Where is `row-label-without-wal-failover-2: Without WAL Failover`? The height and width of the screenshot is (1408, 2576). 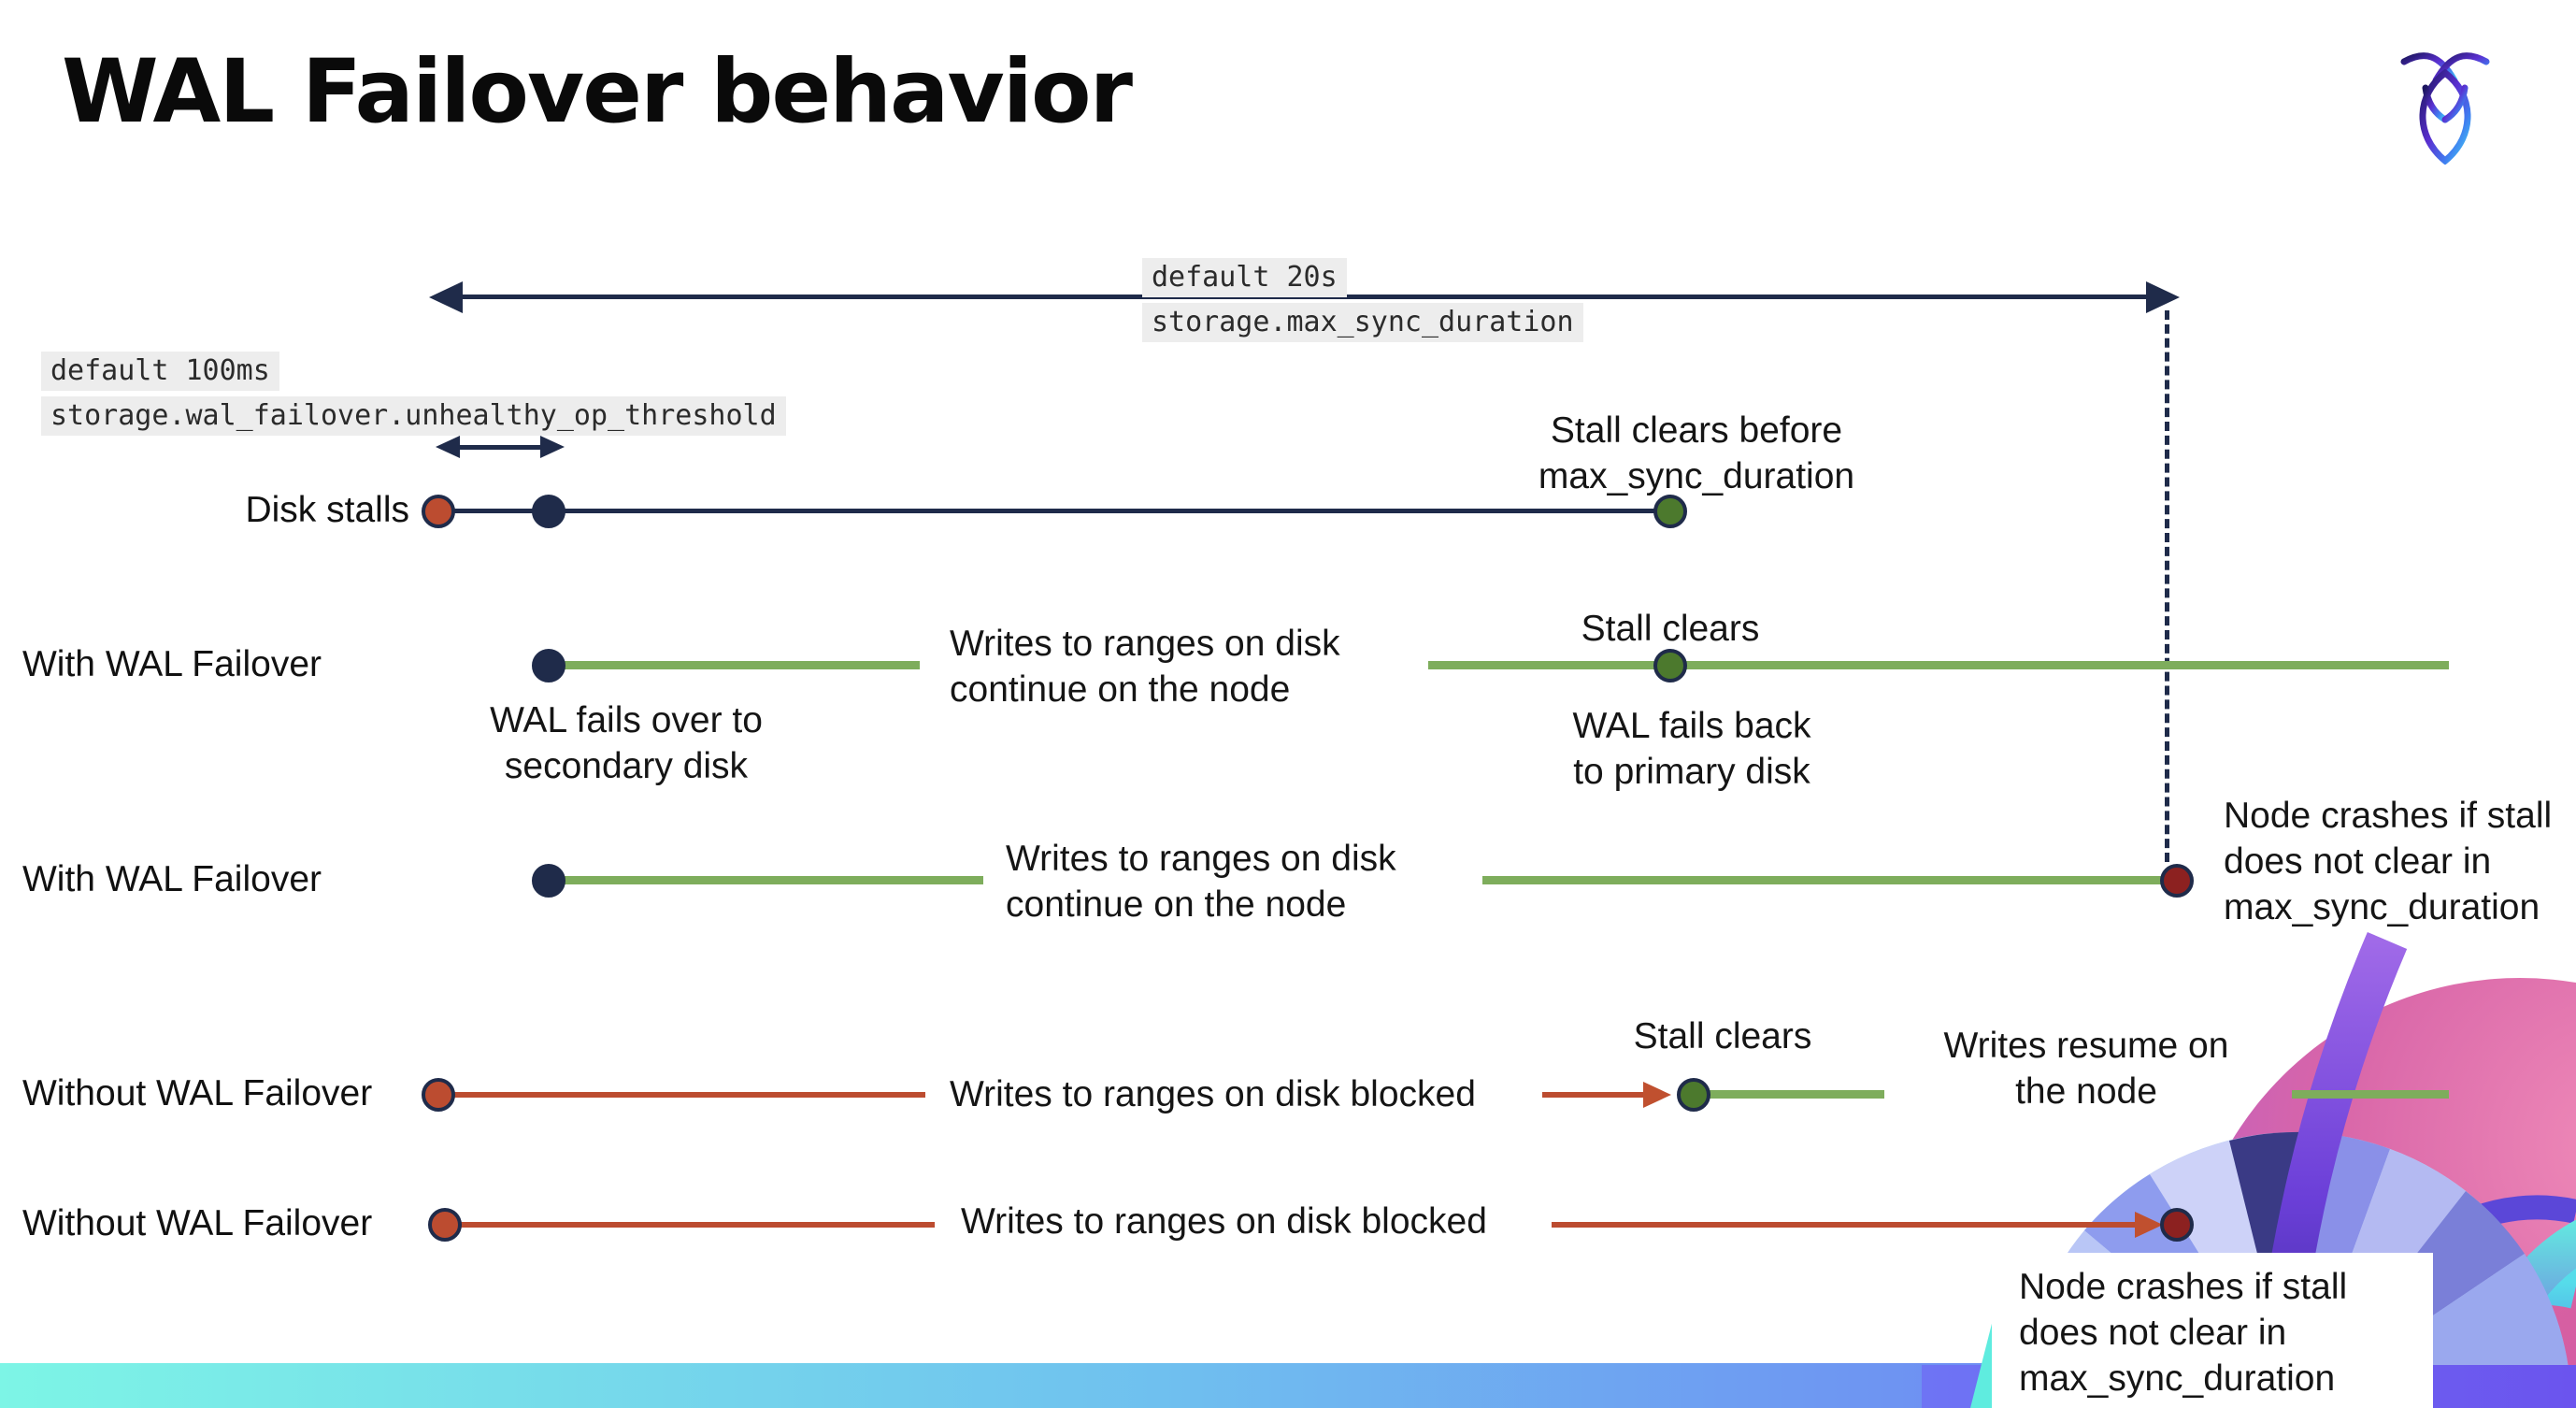 row-label-without-wal-failover-2: Without WAL Failover is located at coordinates (197, 1223).